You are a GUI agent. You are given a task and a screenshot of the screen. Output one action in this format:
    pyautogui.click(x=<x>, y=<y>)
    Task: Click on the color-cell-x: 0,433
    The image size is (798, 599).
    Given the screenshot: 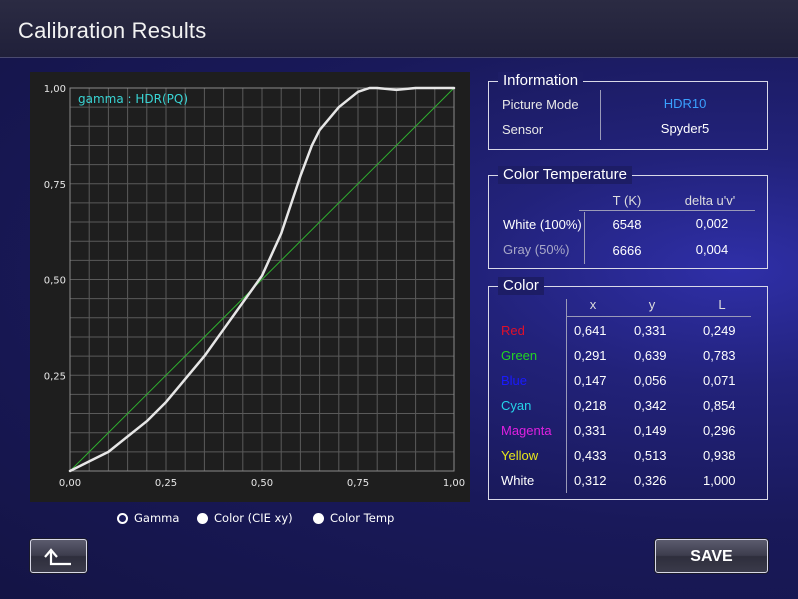 What is the action you would take?
    pyautogui.click(x=590, y=455)
    